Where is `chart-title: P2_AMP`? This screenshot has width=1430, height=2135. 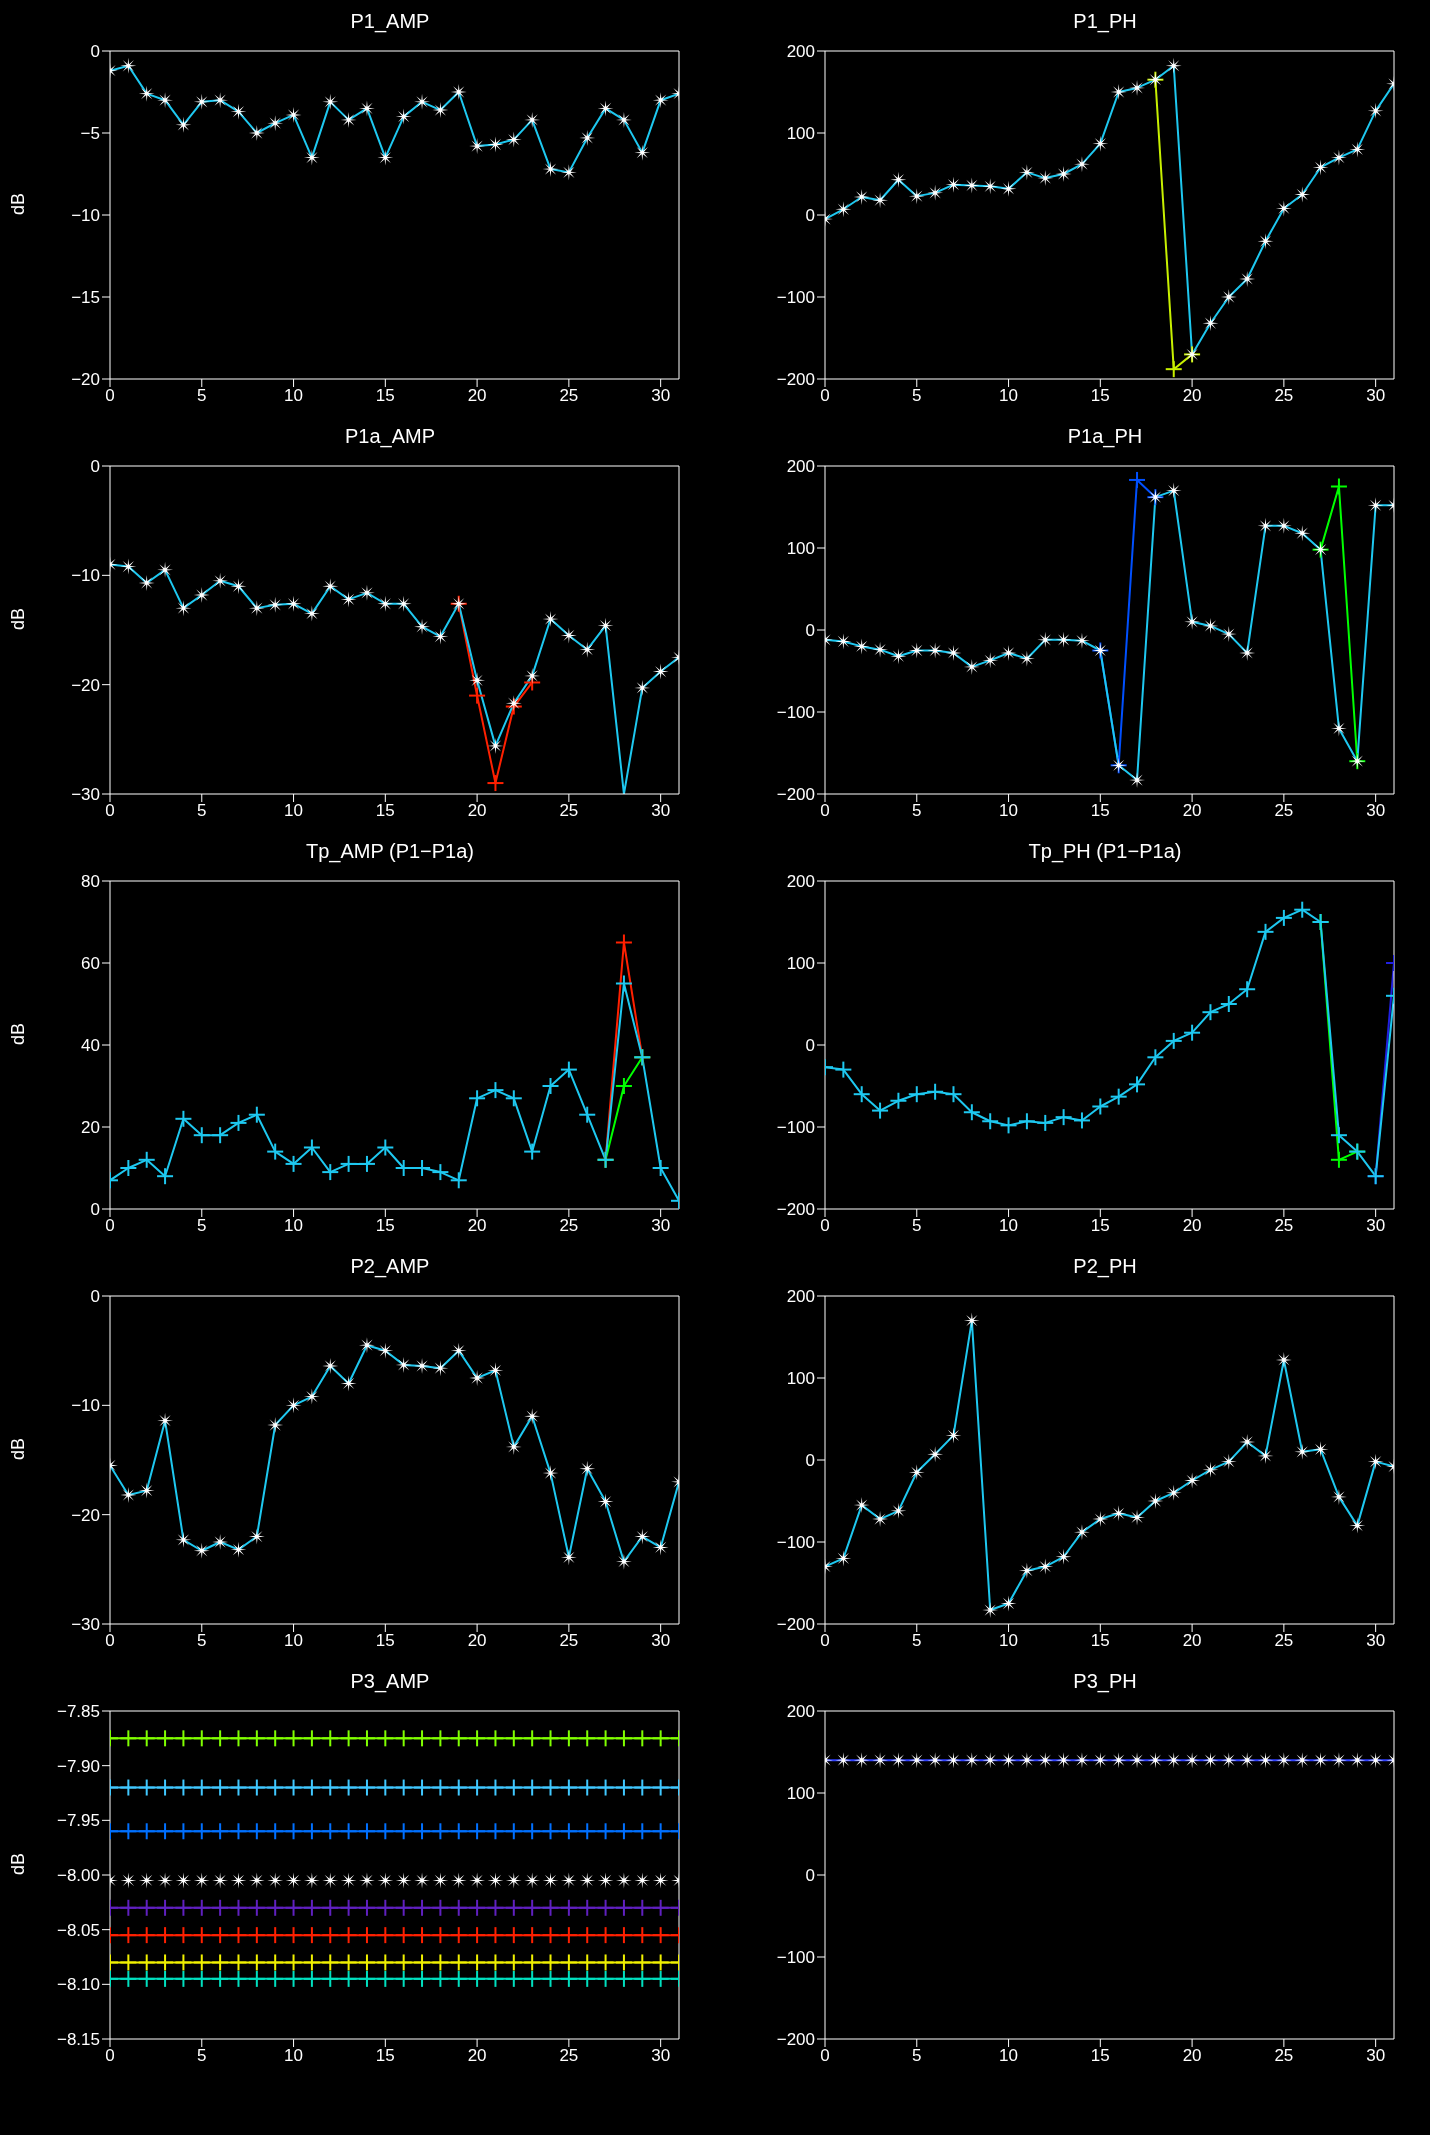
chart-title: P2_AMP is located at coordinates (390, 1267).